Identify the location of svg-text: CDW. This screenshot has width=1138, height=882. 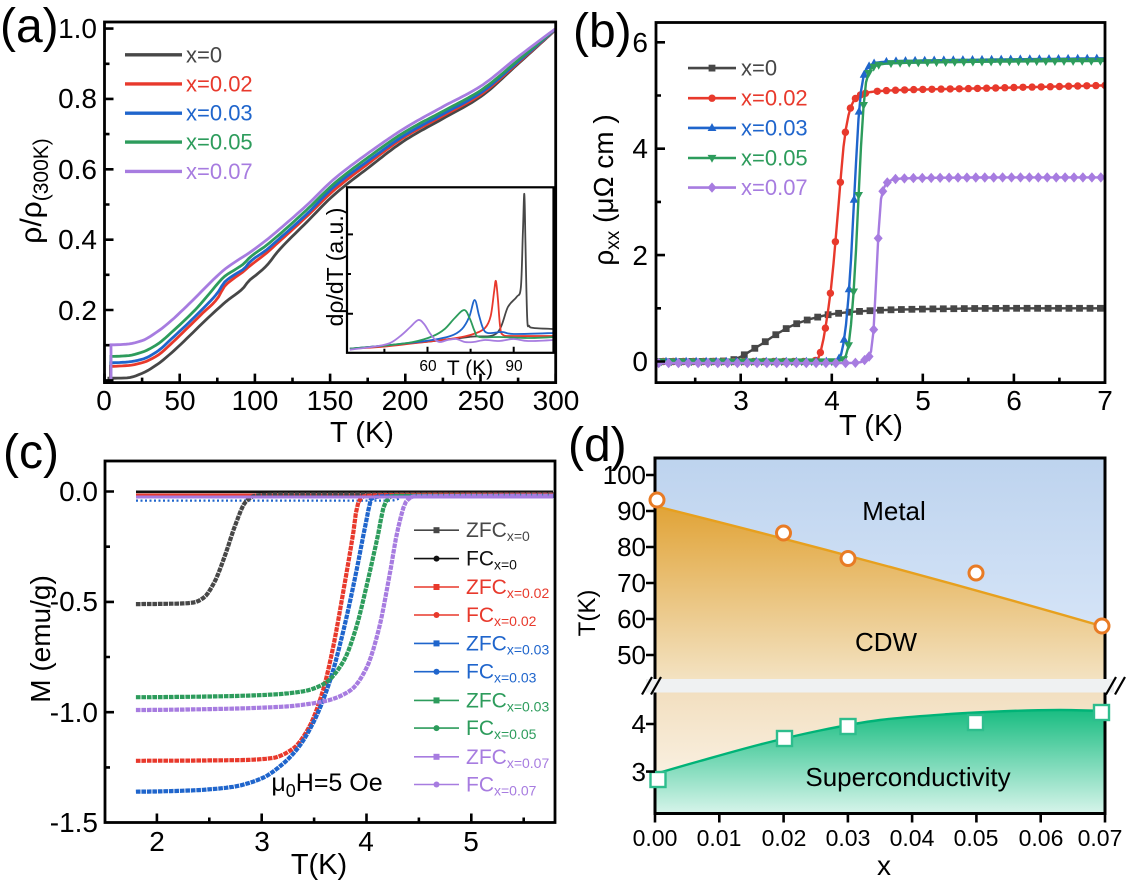
(886, 642).